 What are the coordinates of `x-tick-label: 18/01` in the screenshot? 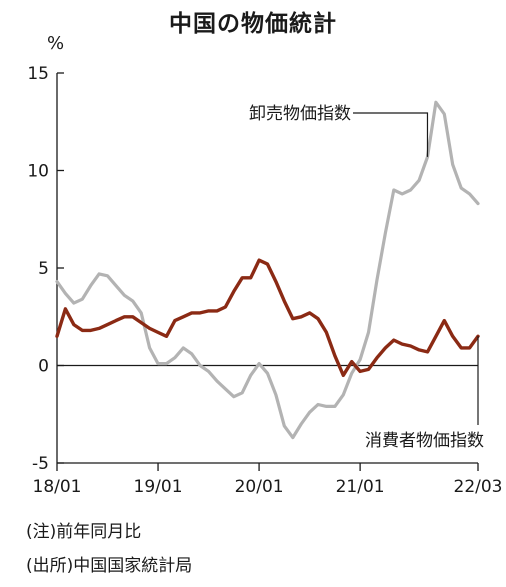 It's located at (57, 487).